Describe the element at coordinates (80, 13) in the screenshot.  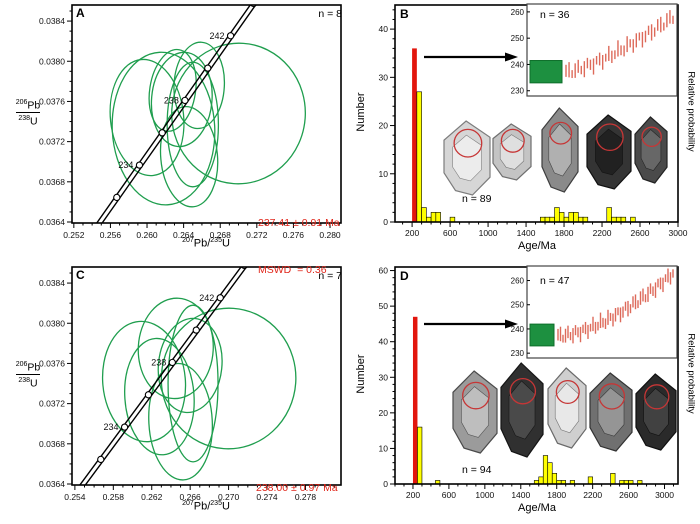
I see `panel-a-letter: A` at that location.